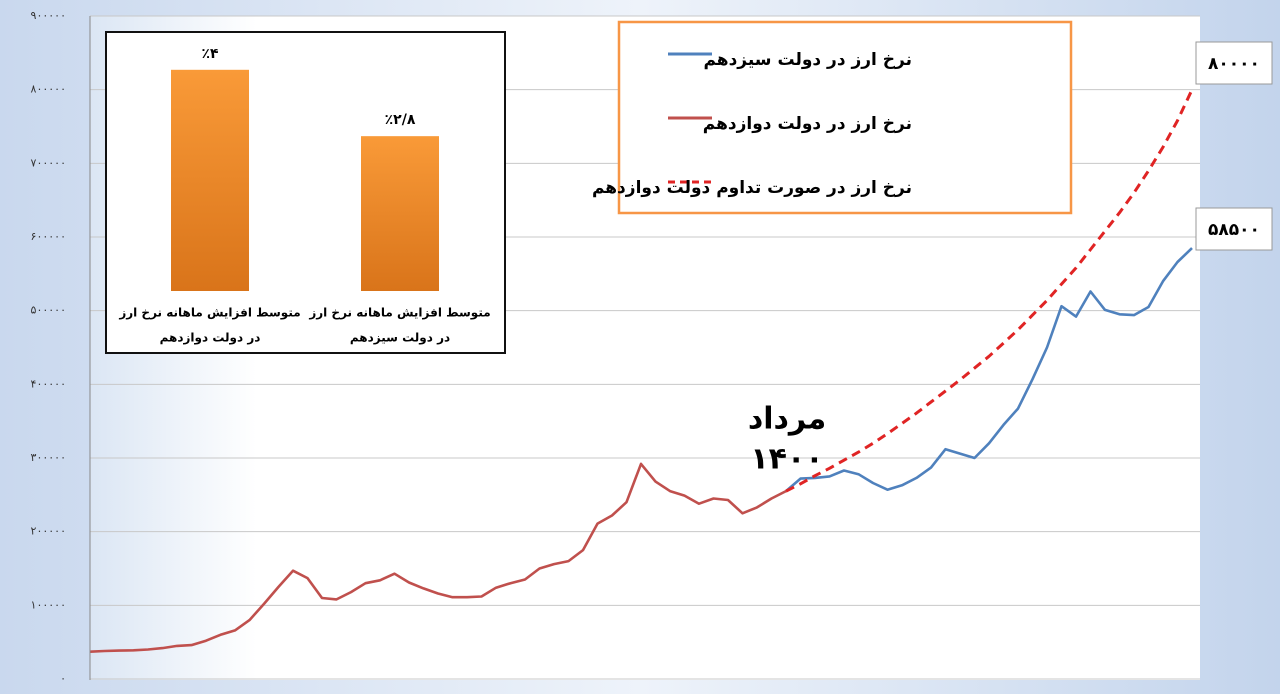  I want to click on annotation: ۸۰۰۰۰, so click(1234, 64).